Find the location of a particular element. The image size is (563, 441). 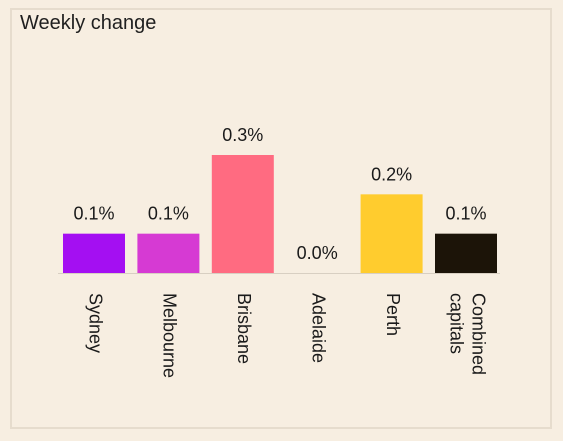

category-label-line: Sydney is located at coordinates (95, 323).